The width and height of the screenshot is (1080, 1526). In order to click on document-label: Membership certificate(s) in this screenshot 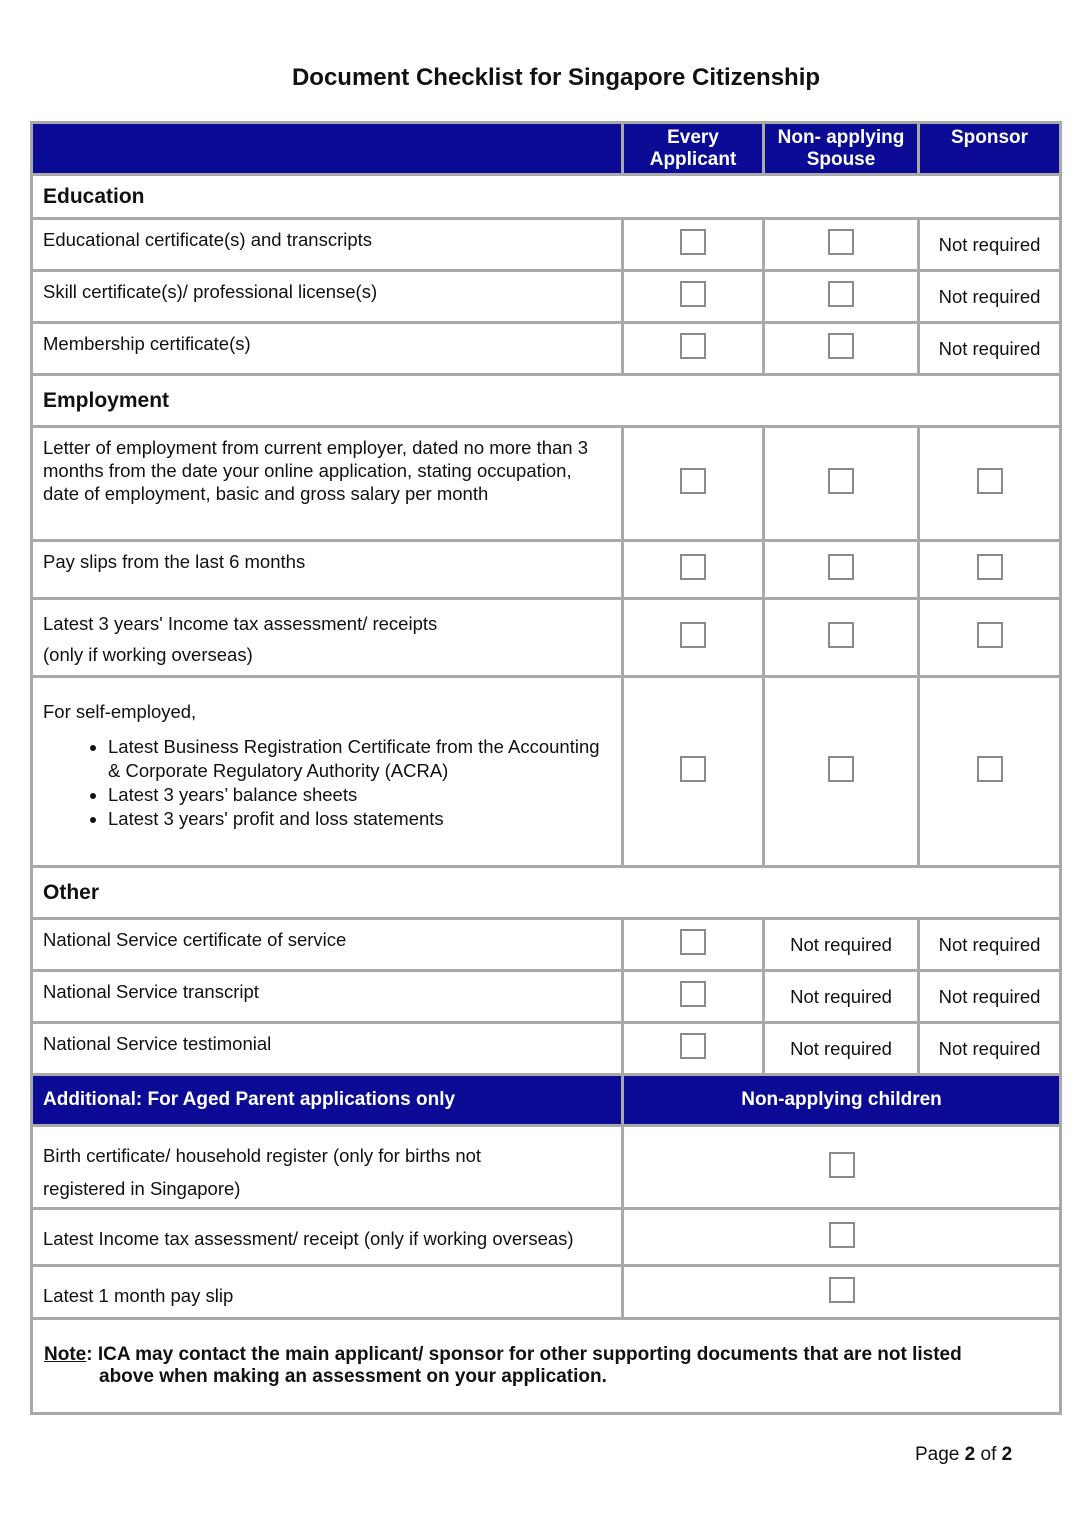, I will do `click(327, 348)`.